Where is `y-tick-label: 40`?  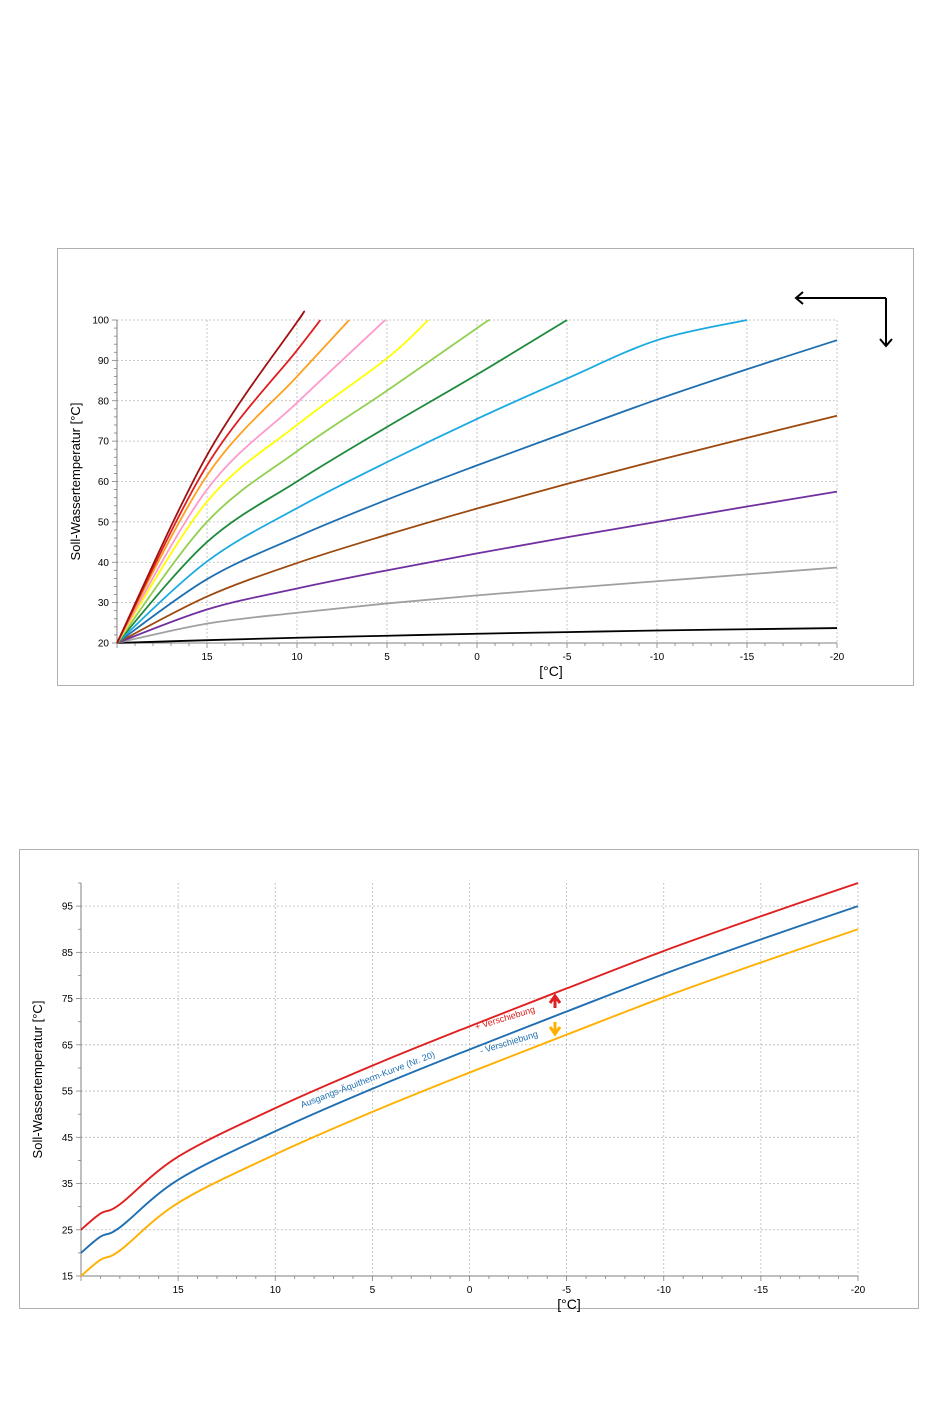
y-tick-label: 40 is located at coordinates (104, 563).